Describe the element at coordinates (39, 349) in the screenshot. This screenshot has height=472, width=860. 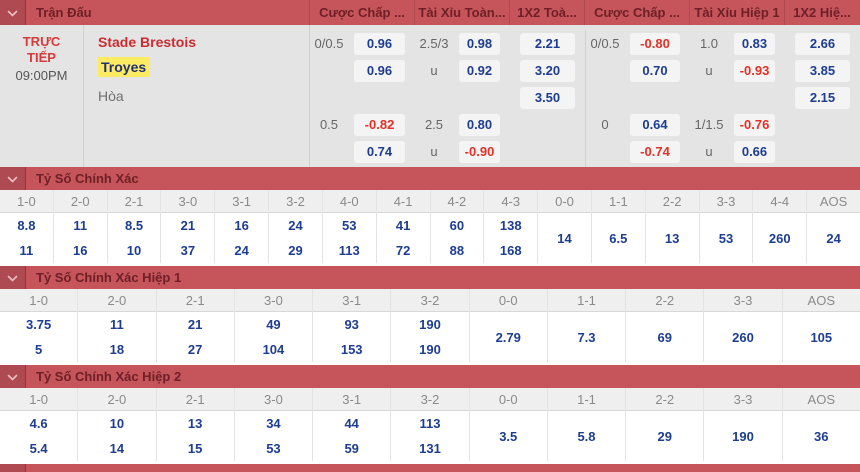
I see `score-odds-cell: 5` at that location.